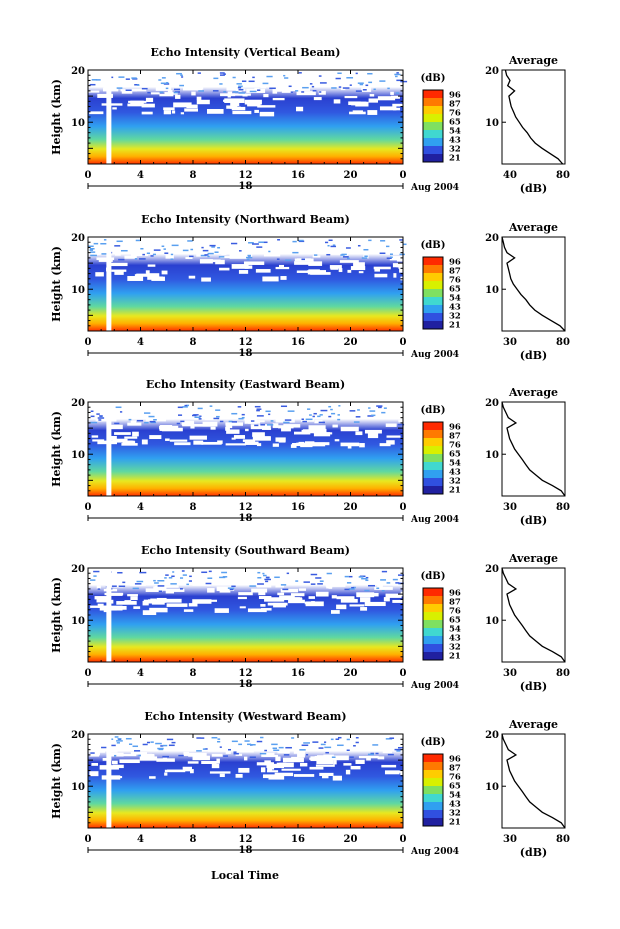 The image size is (620, 929). I want to click on colorbar-level-label: 96, so click(455, 760).